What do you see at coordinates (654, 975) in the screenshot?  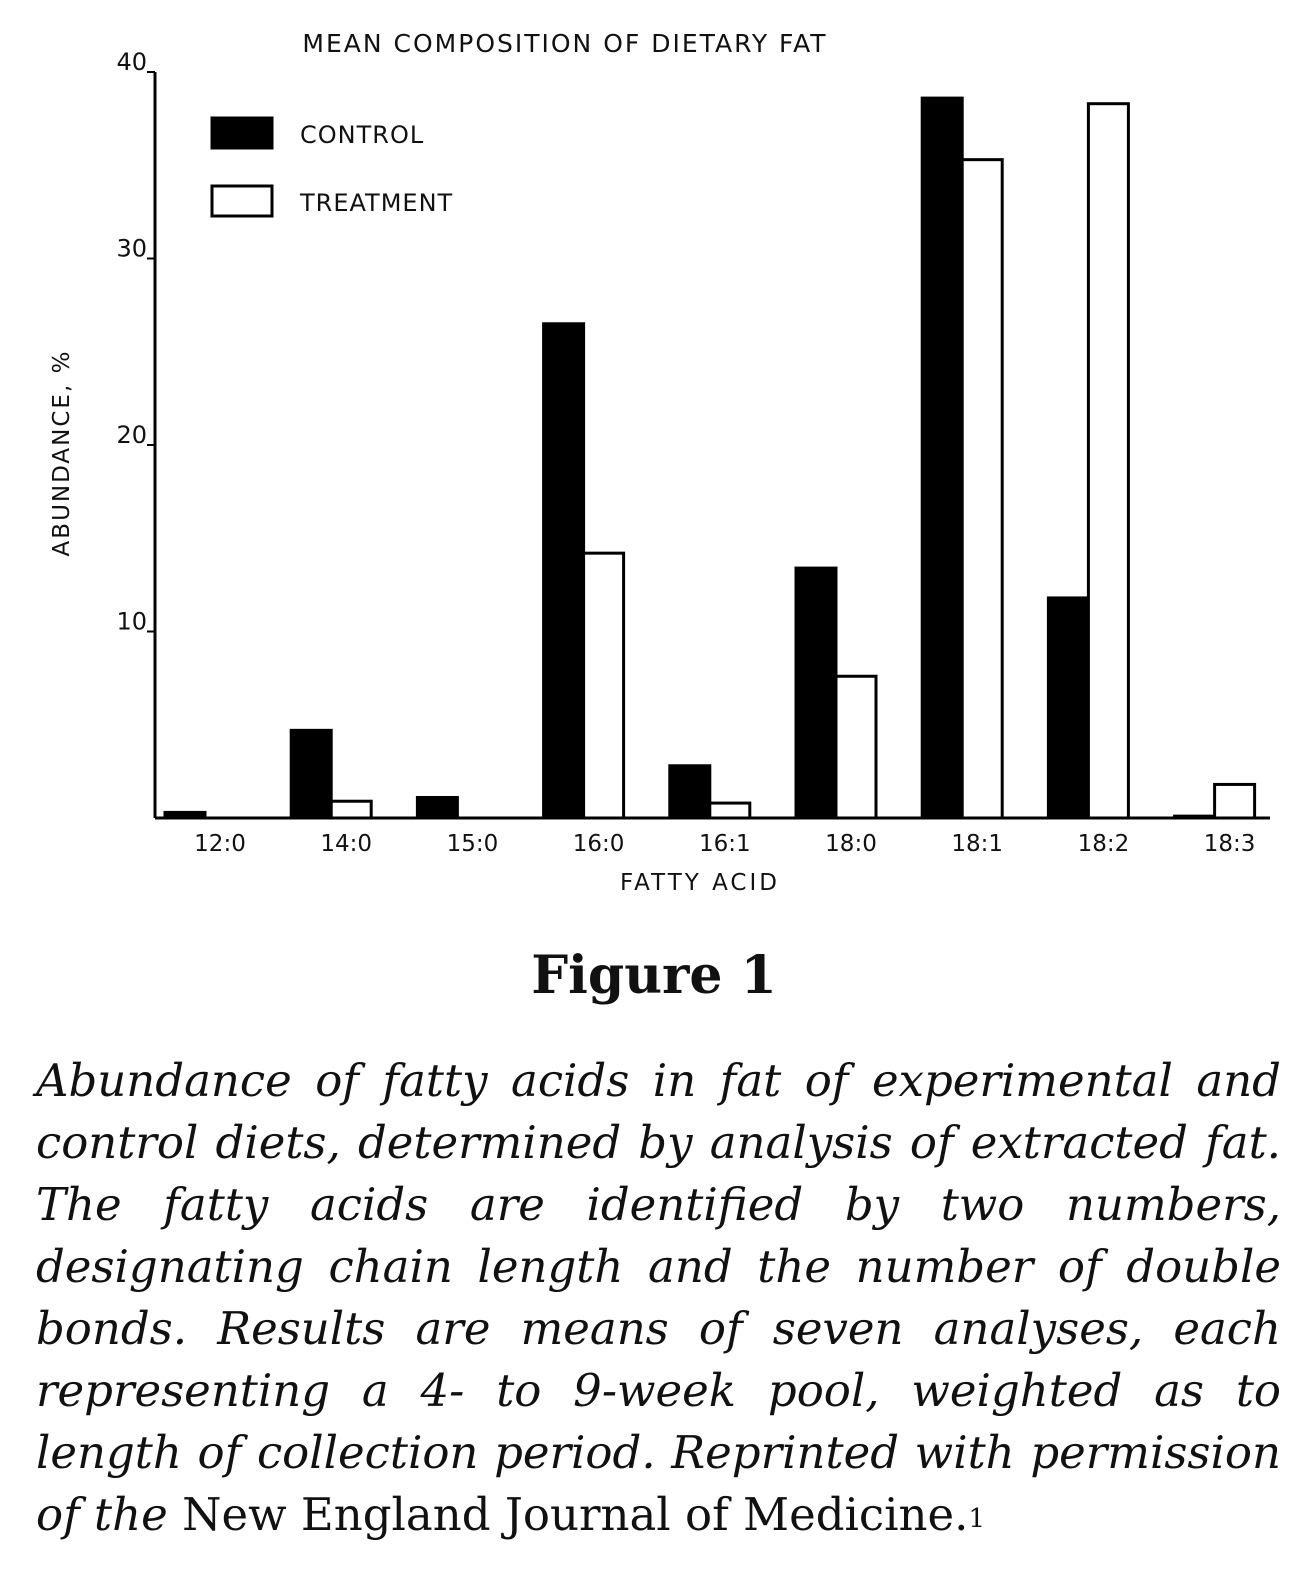 I see `figure-label: Figure 1` at bounding box center [654, 975].